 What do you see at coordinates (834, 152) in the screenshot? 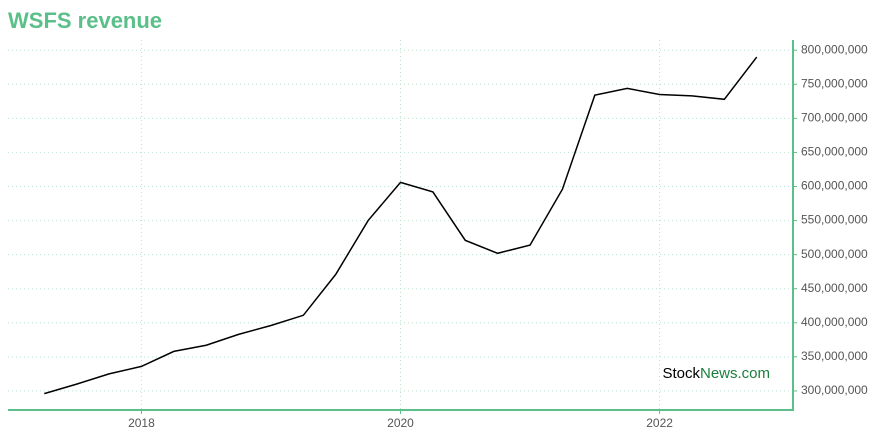
I see `y-tick-label: 650,000,000` at bounding box center [834, 152].